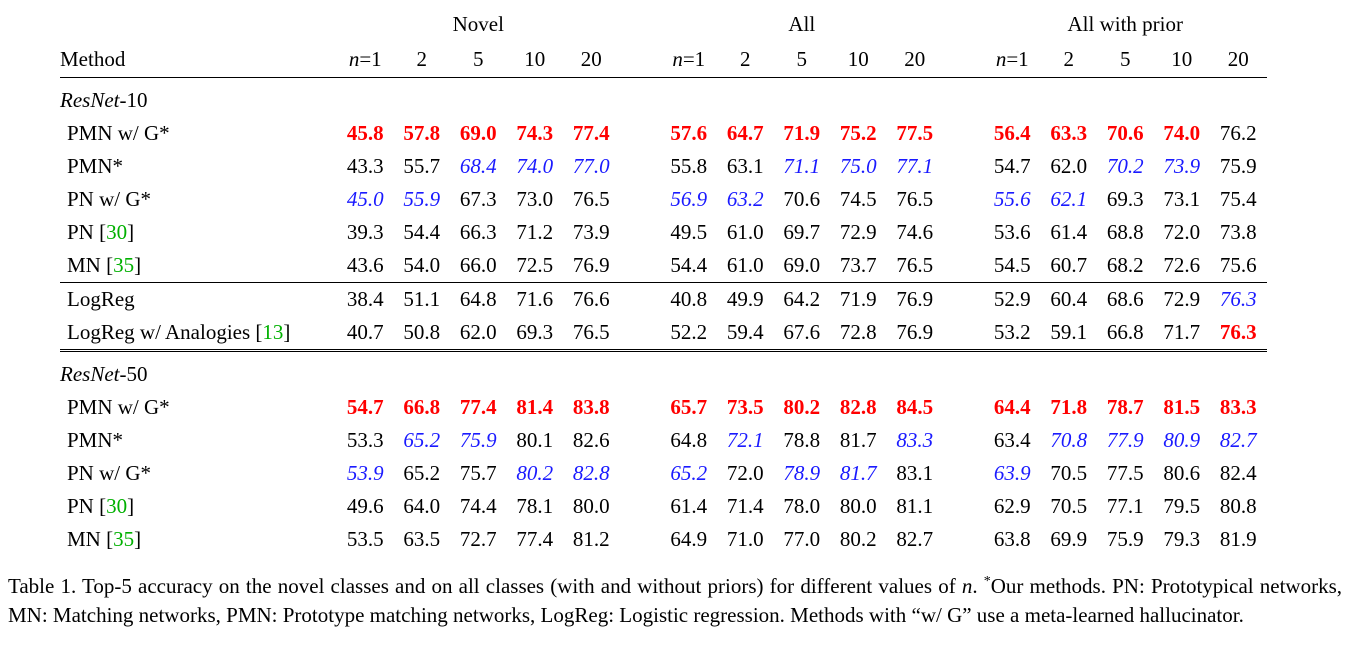 This screenshot has width=1350, height=667. What do you see at coordinates (87, 265) in the screenshot?
I see `method-label: MN` at bounding box center [87, 265].